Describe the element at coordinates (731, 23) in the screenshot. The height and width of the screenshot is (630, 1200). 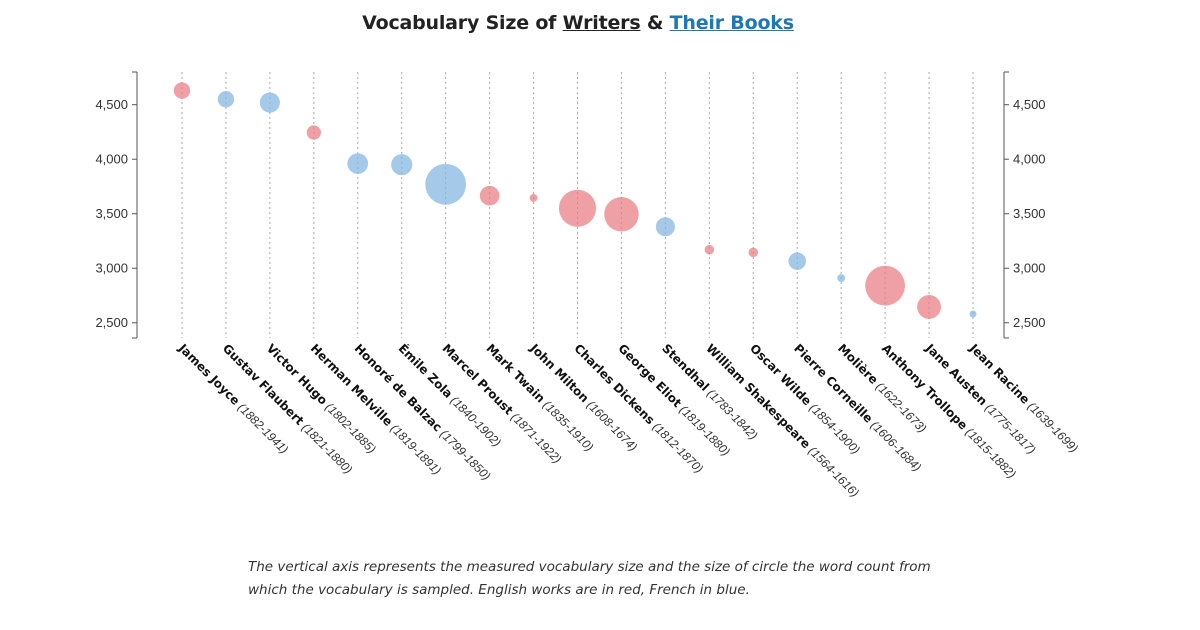
I see `their-books-link: Their Books` at that location.